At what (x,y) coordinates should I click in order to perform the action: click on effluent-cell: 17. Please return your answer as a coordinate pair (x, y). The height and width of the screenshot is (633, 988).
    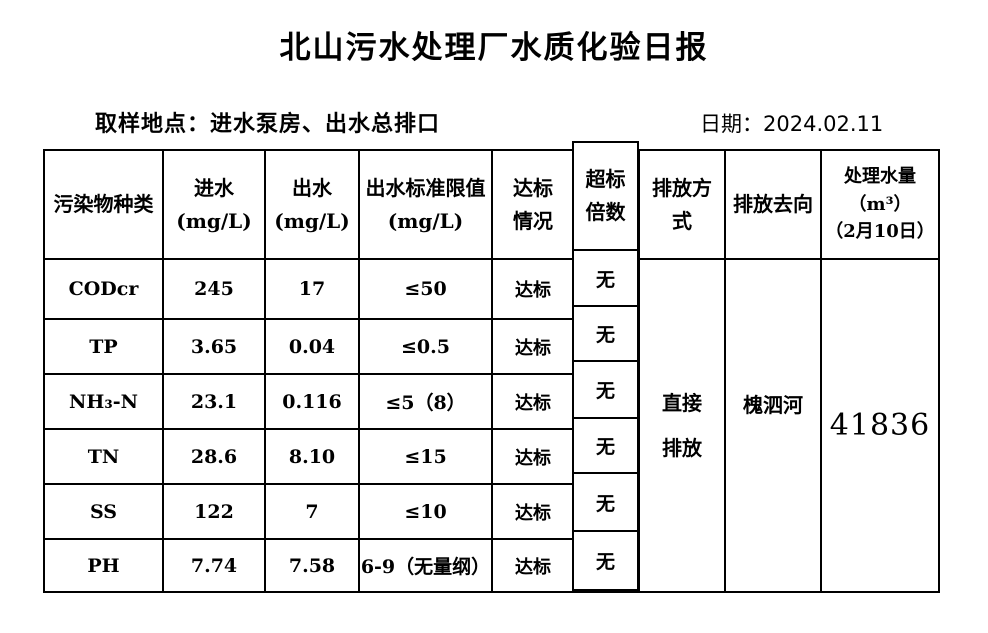
    Looking at the image, I should click on (312, 289).